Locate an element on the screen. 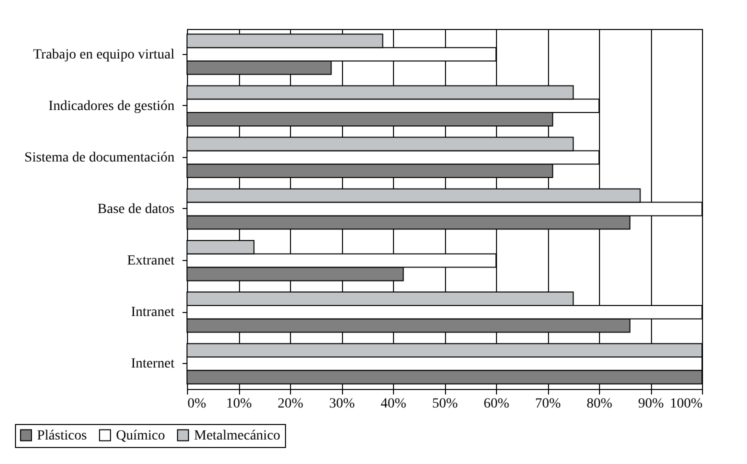  y-tick-label: Sistema de documentación is located at coordinates (99, 158).